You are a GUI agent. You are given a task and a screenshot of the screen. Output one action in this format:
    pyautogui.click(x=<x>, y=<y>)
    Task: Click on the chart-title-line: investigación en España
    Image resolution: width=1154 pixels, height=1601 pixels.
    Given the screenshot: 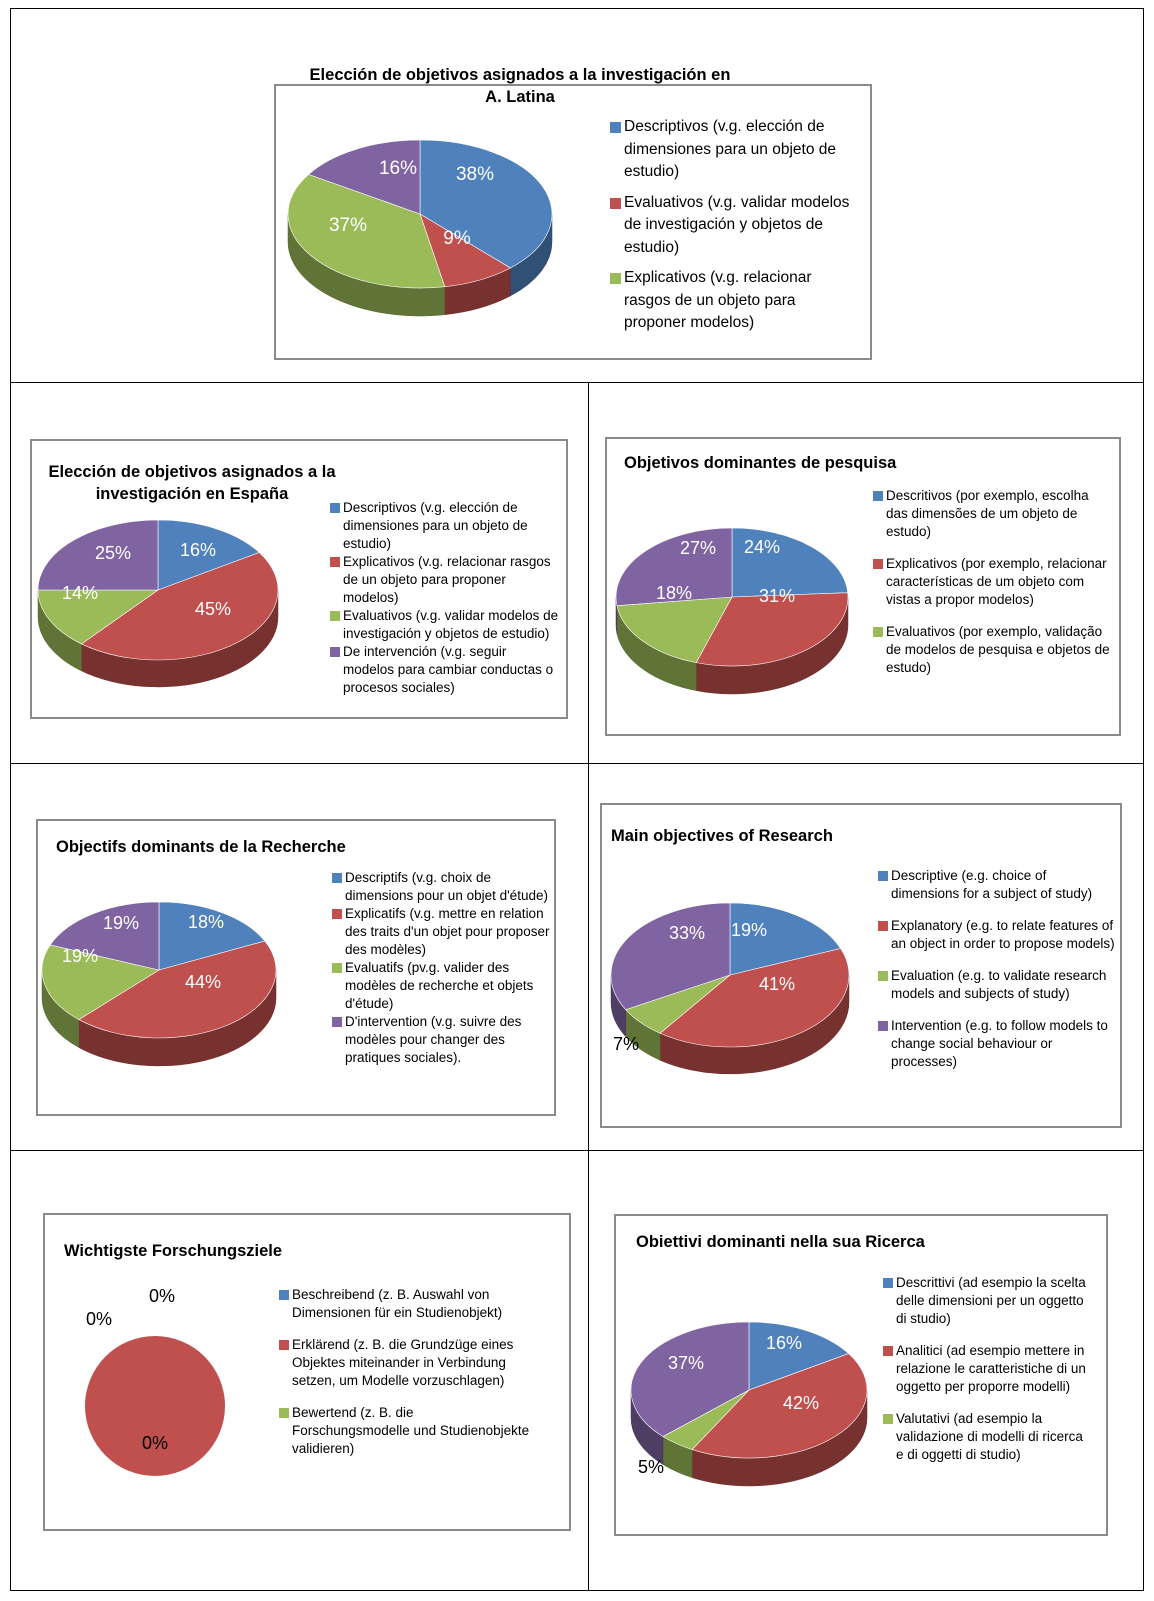 What is the action you would take?
    pyautogui.click(x=192, y=494)
    